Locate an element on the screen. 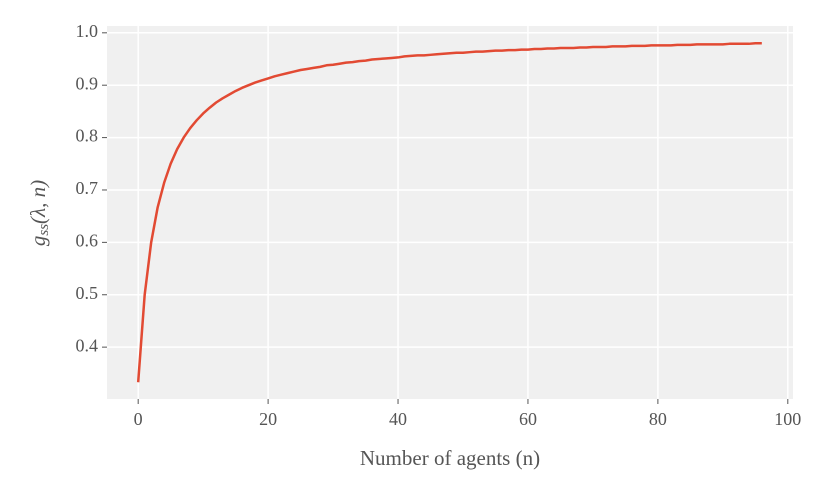  y-tick-label: 0.9 is located at coordinates (87, 83).